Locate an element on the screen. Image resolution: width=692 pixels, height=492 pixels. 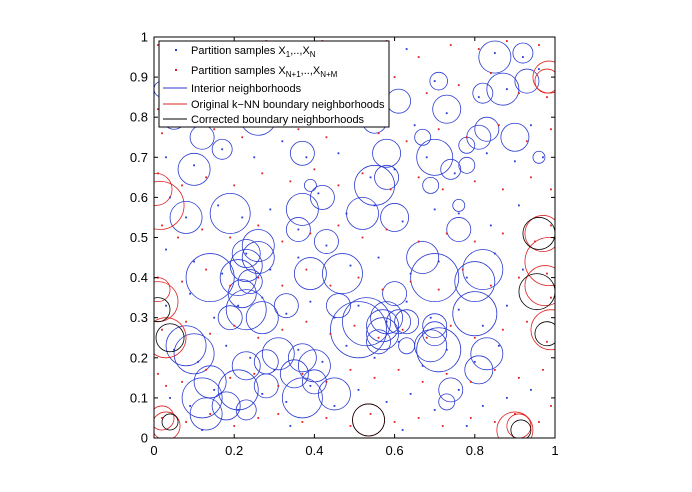
legend-entry: Partition samples XN+1,..,XN+M is located at coordinates (264, 72).